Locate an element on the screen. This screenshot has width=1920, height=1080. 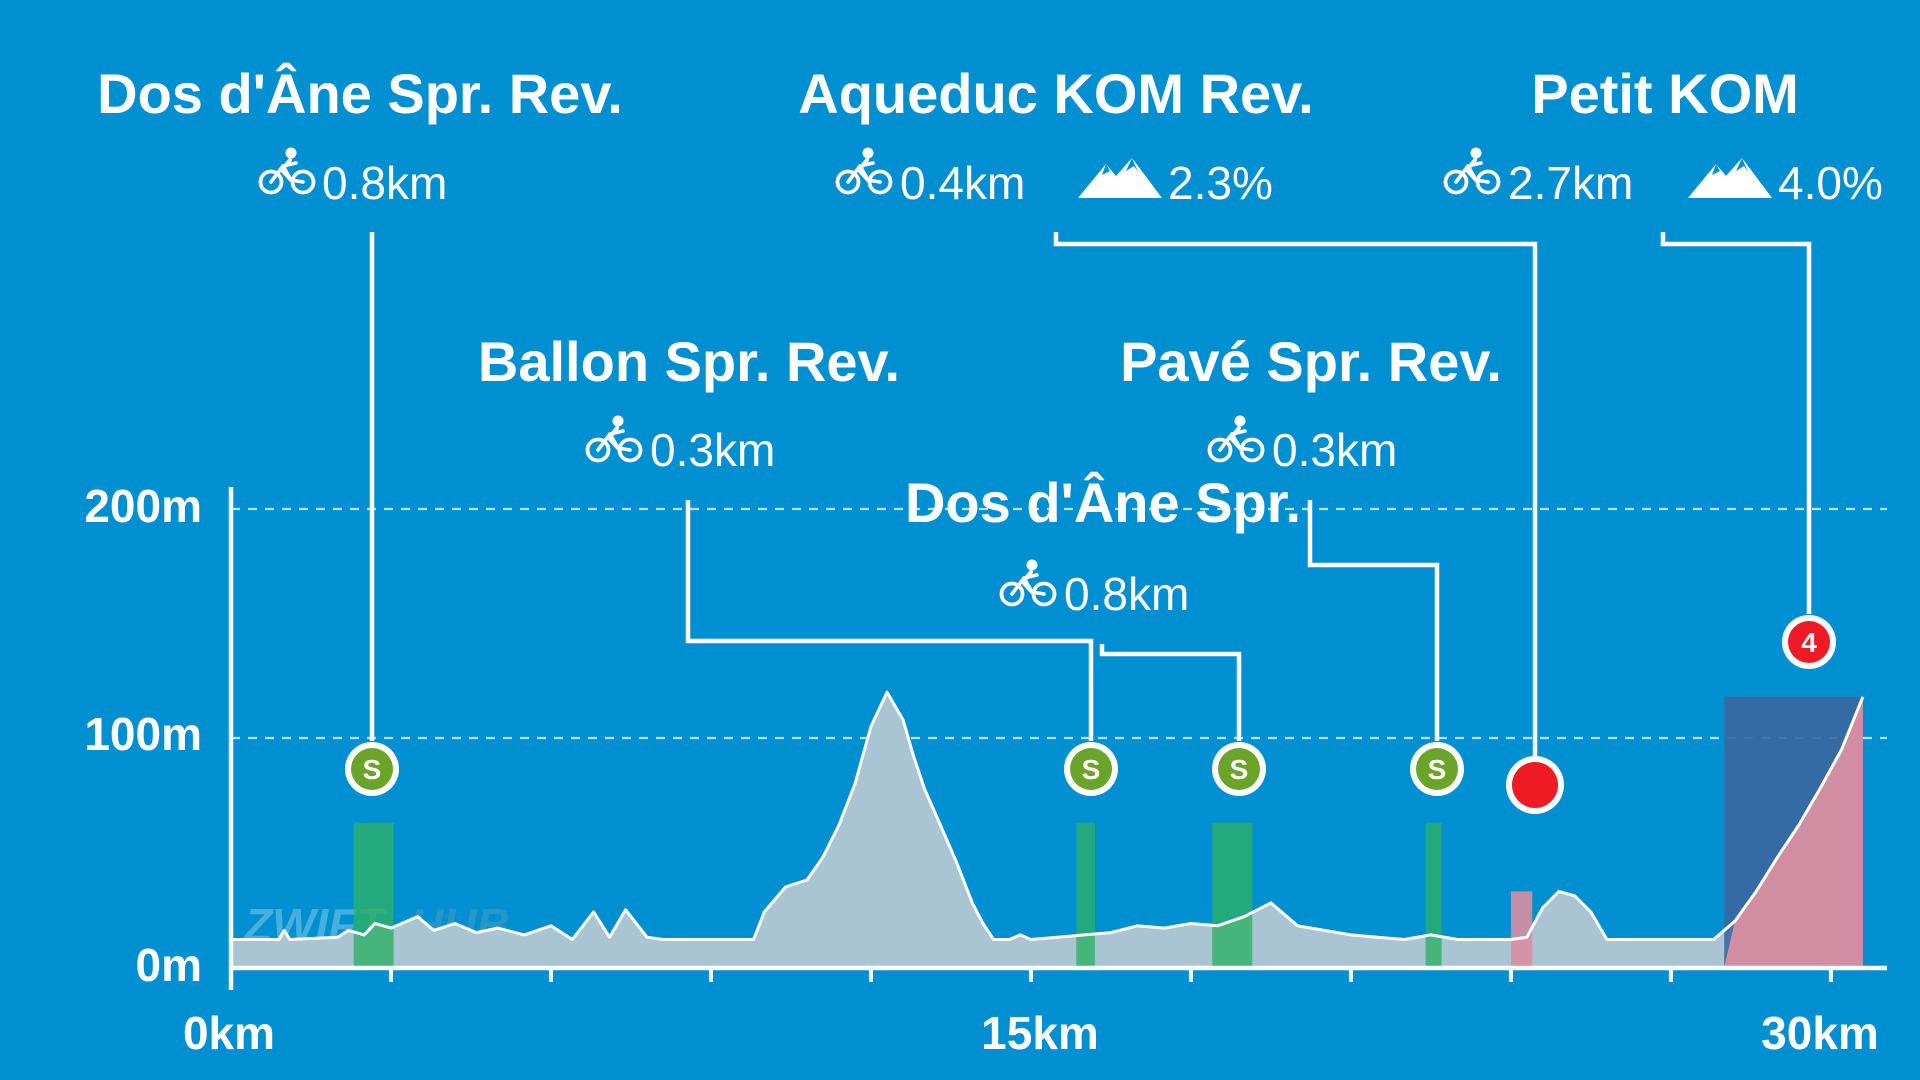
sprint-marker-3: S is located at coordinates (1239, 769).